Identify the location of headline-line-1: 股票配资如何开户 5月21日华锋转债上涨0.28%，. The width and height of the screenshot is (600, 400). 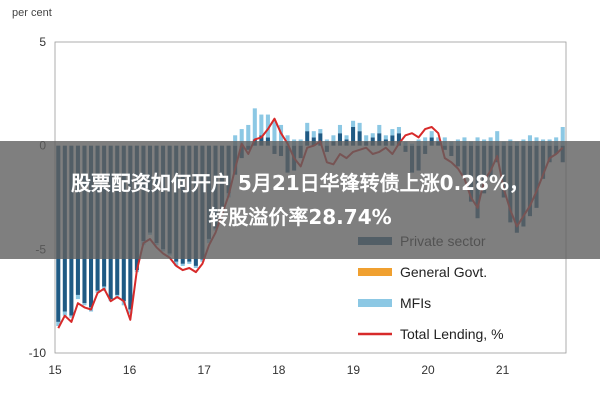
(300, 183).